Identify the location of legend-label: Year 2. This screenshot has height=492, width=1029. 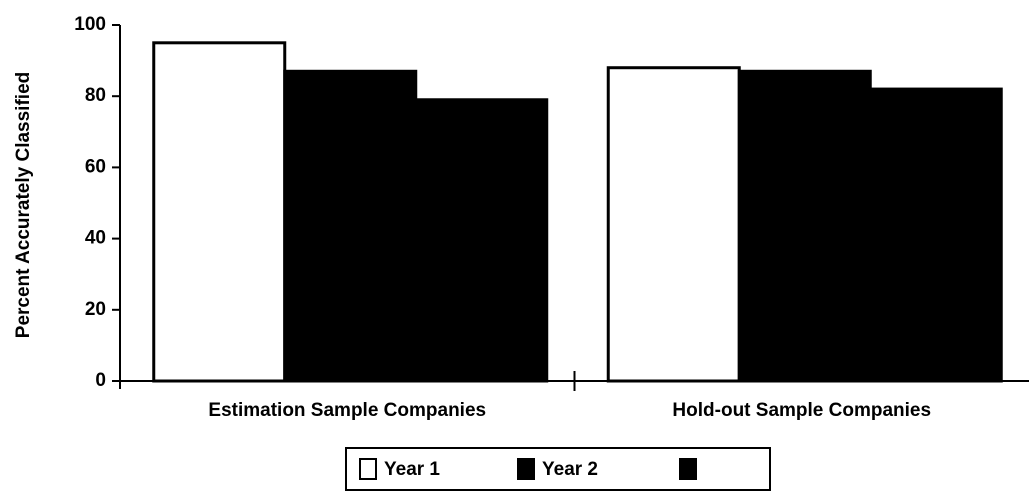
(570, 469).